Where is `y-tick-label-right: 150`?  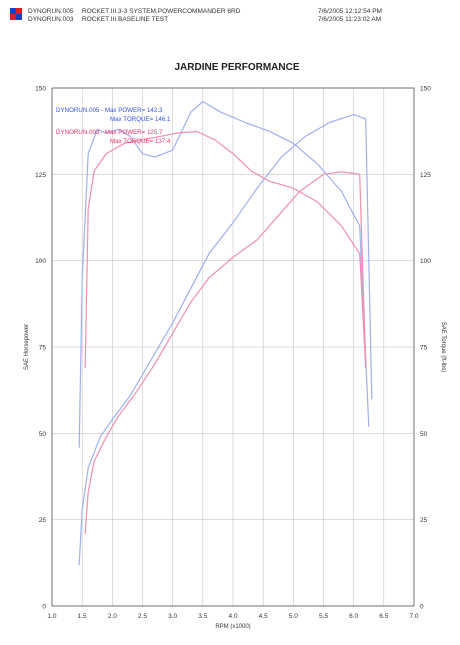 y-tick-label-right: 150 is located at coordinates (425, 89).